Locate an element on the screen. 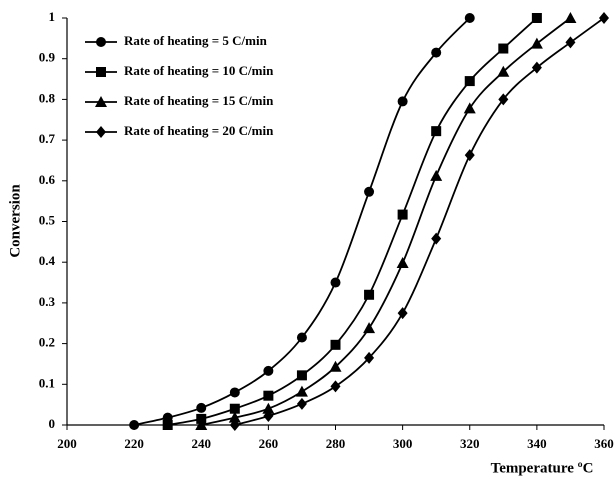 The width and height of the screenshot is (616, 481). y-tick-label: 0.5 is located at coordinates (47, 219).